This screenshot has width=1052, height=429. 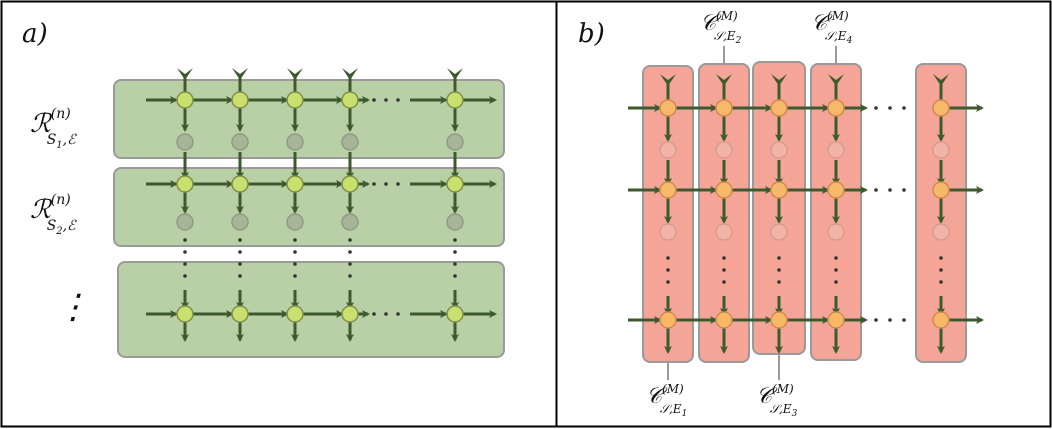 I want to click on panel-b-label: b), so click(x=591, y=34).